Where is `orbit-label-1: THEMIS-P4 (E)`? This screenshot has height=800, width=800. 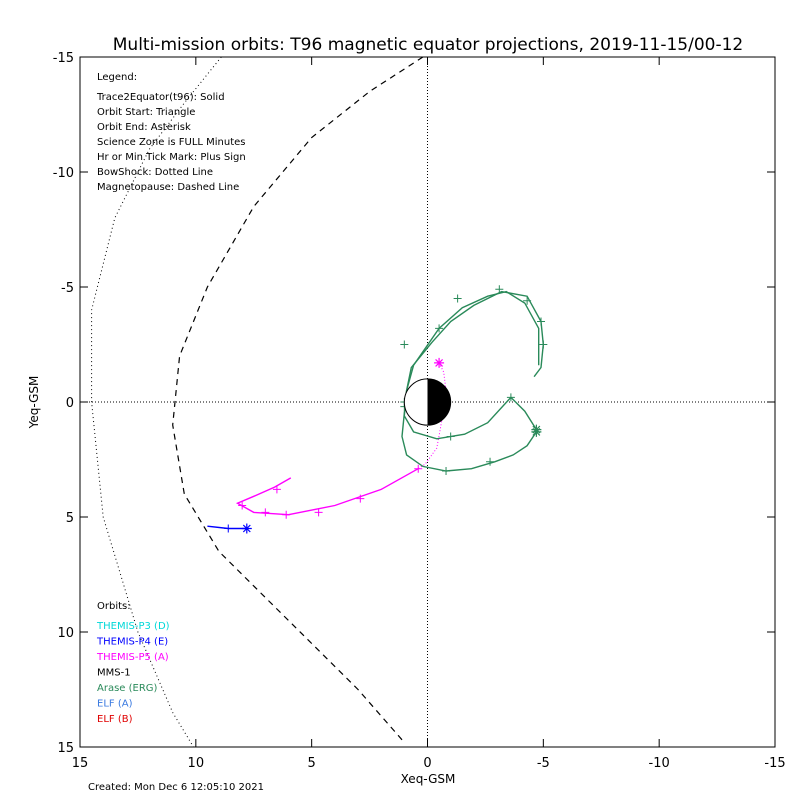
orbit-label-1: THEMIS-P4 (E) is located at coordinates (132, 642).